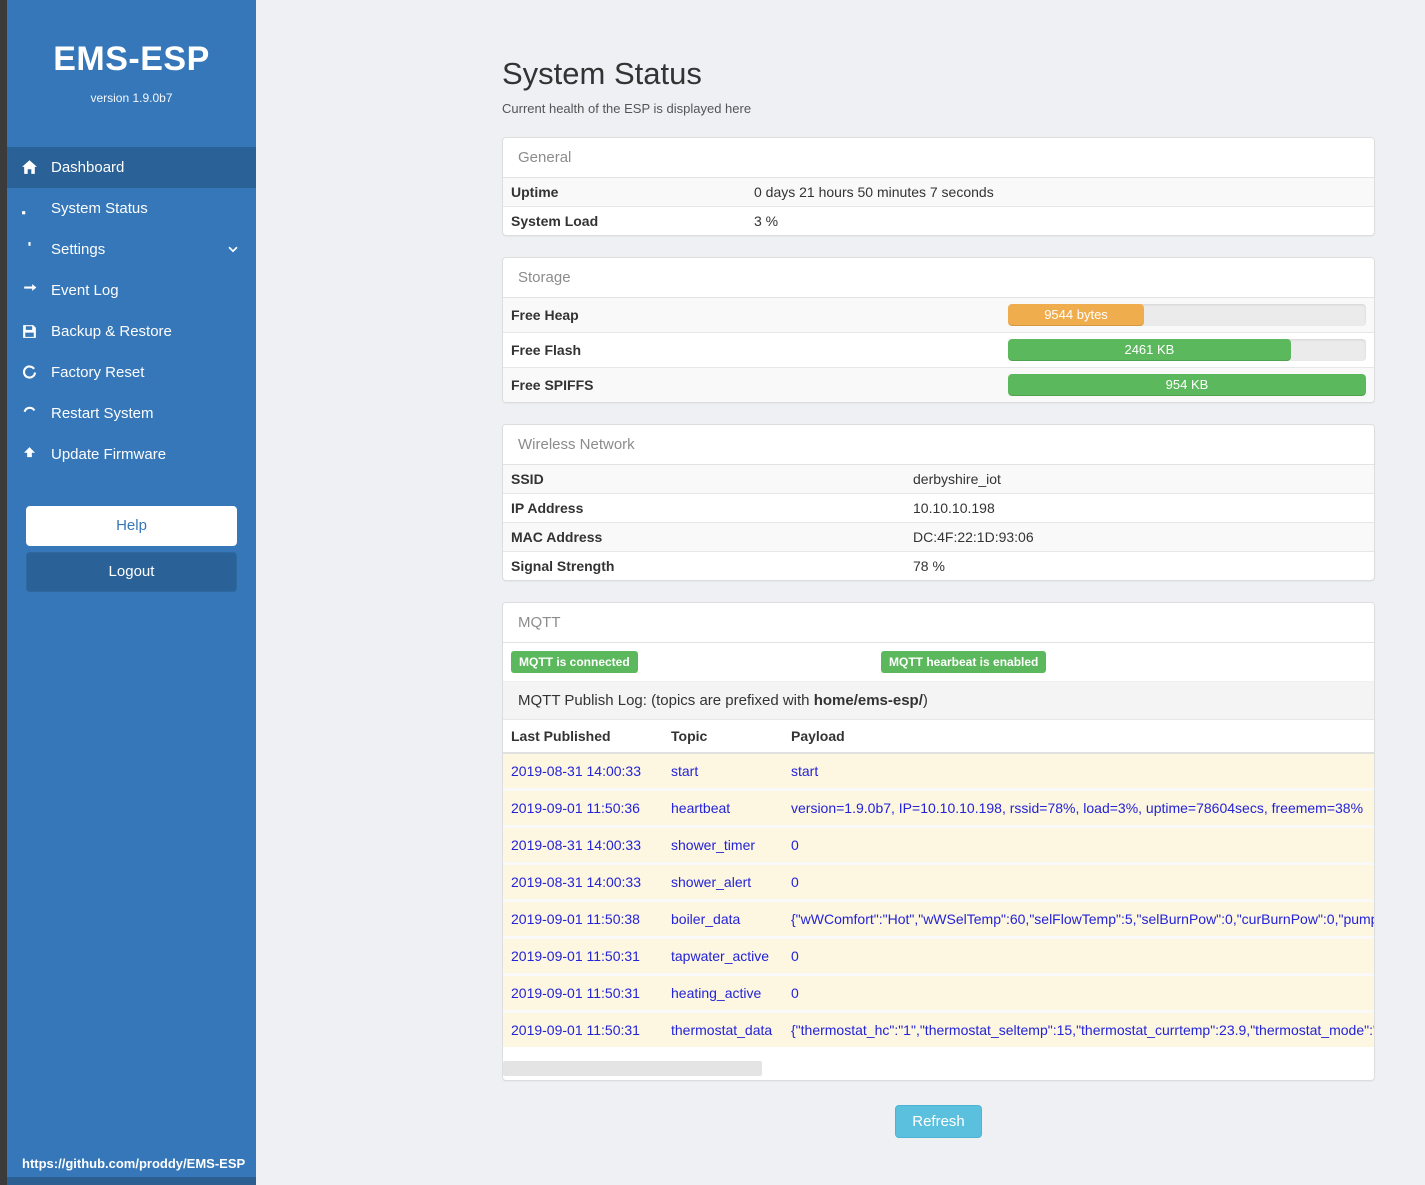 Image resolution: width=1425 pixels, height=1185 pixels. I want to click on page-title: System Status, so click(602, 73).